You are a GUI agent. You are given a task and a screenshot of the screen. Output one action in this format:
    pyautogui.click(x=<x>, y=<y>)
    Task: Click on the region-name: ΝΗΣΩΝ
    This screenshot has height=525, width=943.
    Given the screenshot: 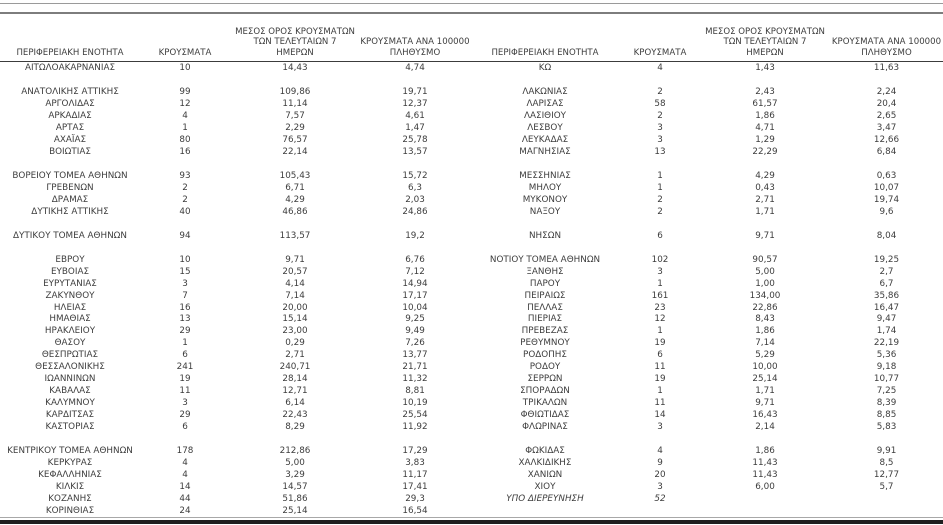 What is the action you would take?
    pyautogui.click(x=545, y=235)
    